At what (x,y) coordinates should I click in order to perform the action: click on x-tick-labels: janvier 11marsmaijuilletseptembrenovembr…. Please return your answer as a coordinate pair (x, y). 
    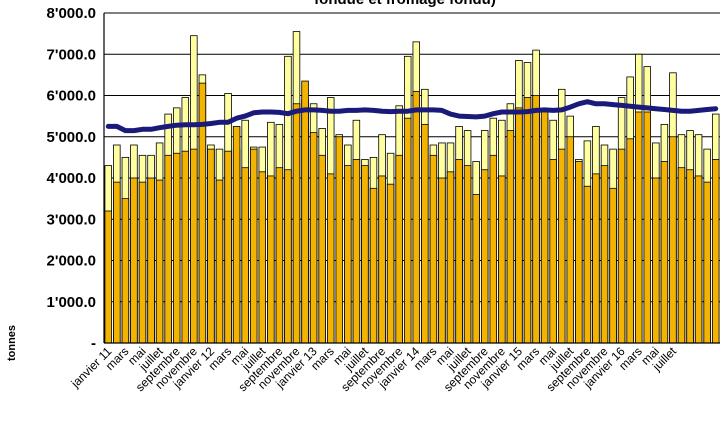
    Looking at the image, I should click on (374, 369).